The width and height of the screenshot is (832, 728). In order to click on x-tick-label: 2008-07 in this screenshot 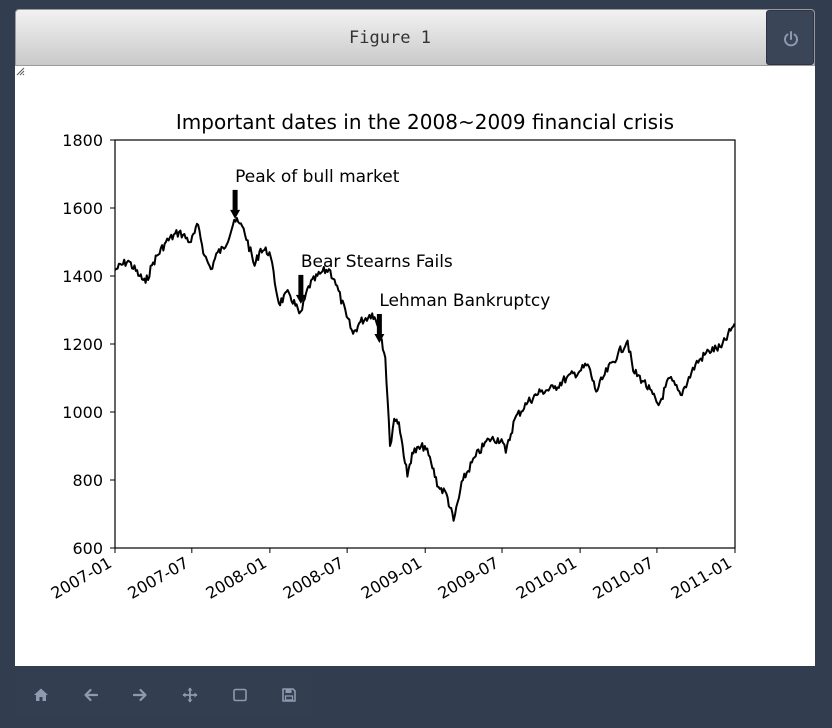, I will do `click(313, 578)`.